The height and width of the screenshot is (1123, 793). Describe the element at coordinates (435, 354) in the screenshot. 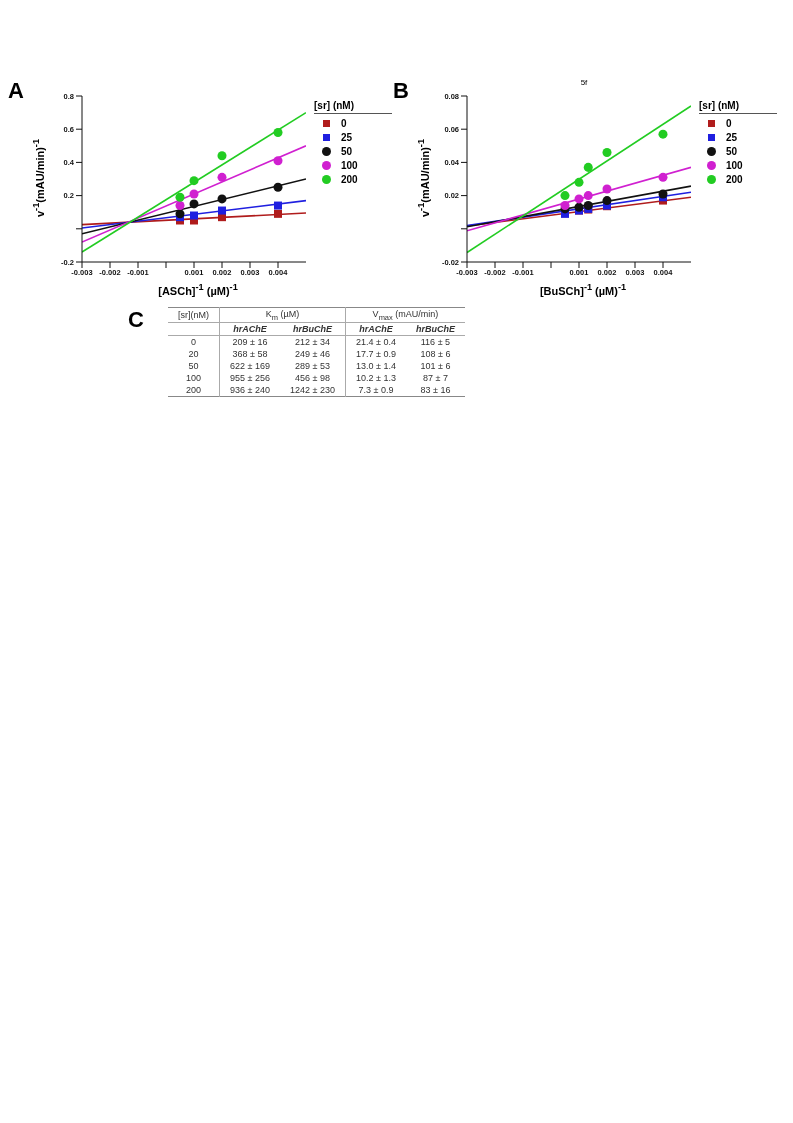

I see `text: 108 ± 6` at that location.